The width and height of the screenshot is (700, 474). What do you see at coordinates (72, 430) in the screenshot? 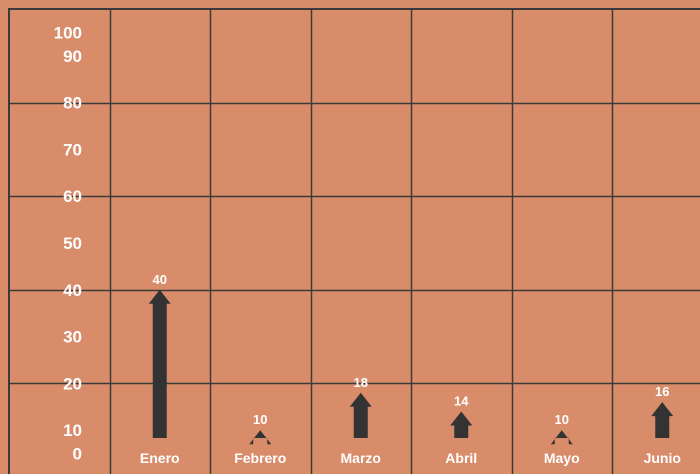
I see `y-tick-label: 10` at bounding box center [72, 430].